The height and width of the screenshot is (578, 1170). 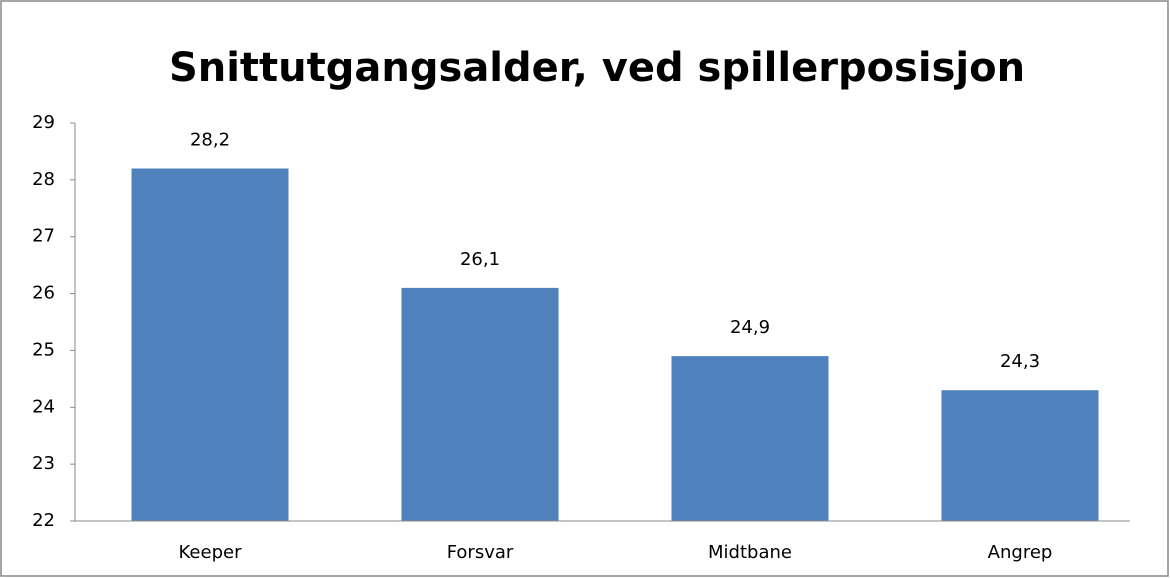 What do you see at coordinates (750, 552) in the screenshot?
I see `x-tick-label: Midtbane` at bounding box center [750, 552].